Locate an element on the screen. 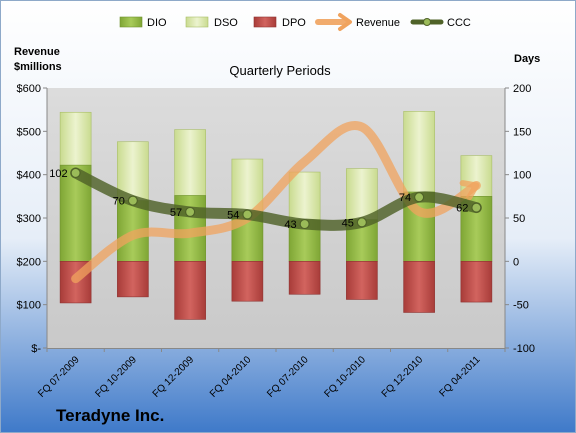 This screenshot has width=576, height=433. right-tick-label: 50 is located at coordinates (519, 219).